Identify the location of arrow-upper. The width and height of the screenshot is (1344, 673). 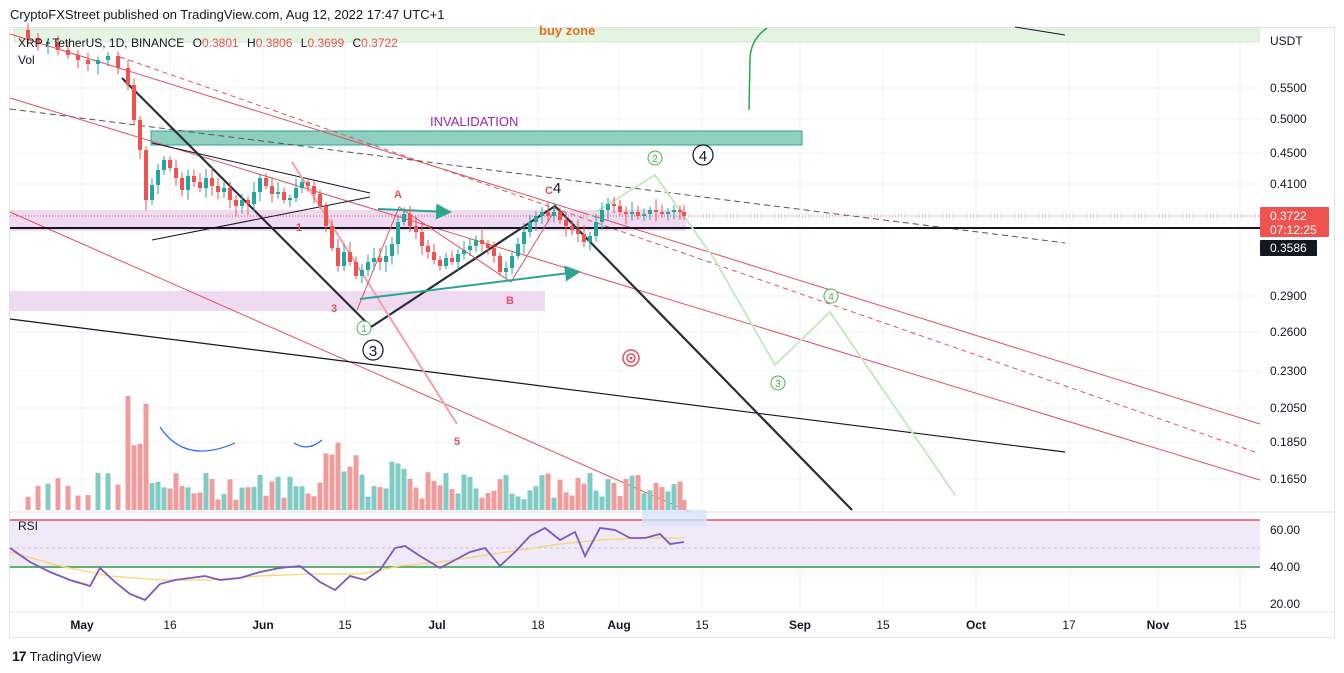
(414, 211).